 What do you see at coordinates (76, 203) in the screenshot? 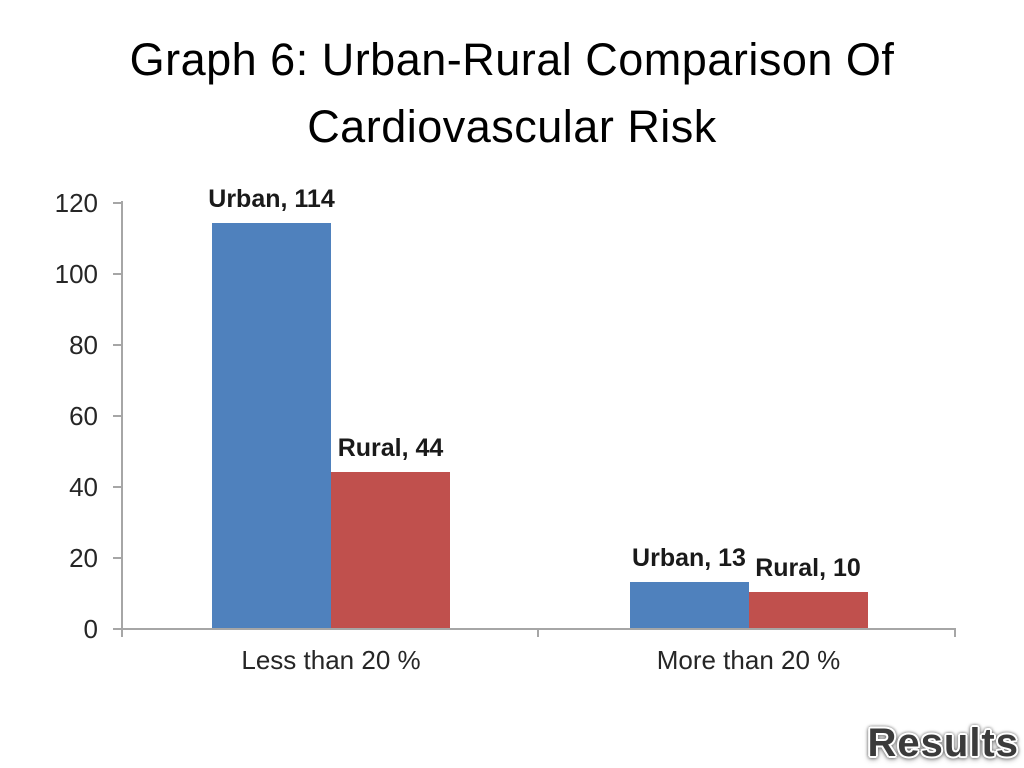
I see `y-axis-tick-label: 120` at bounding box center [76, 203].